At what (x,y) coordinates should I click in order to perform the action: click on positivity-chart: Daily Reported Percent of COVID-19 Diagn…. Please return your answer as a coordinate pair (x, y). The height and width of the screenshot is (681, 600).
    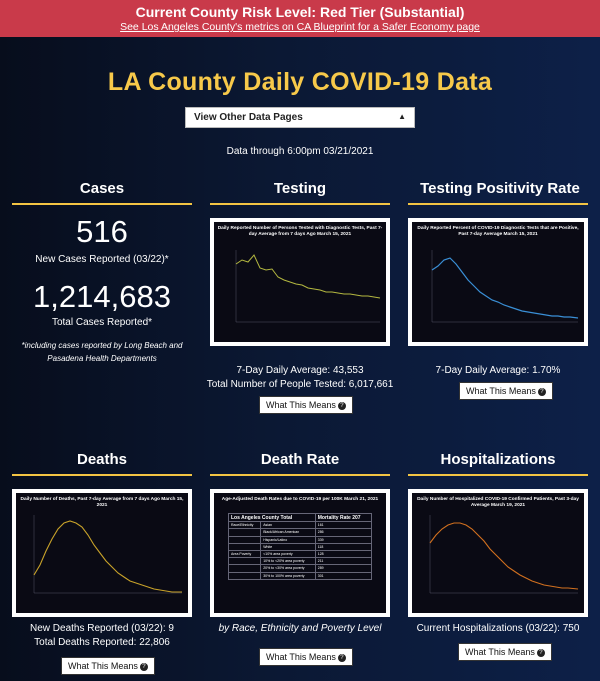
    Looking at the image, I should click on (498, 282).